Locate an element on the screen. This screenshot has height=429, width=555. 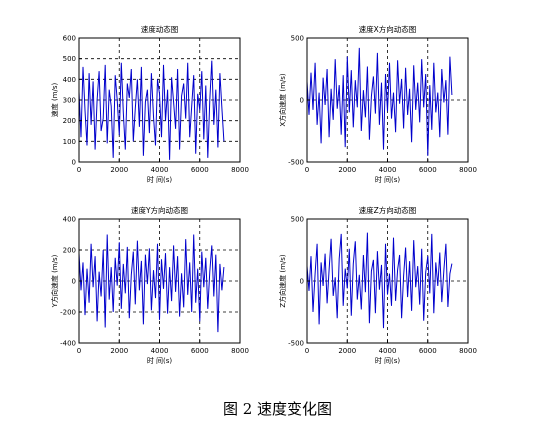
figure-caption: 图 2 速度变化图 is located at coordinates (277, 409).